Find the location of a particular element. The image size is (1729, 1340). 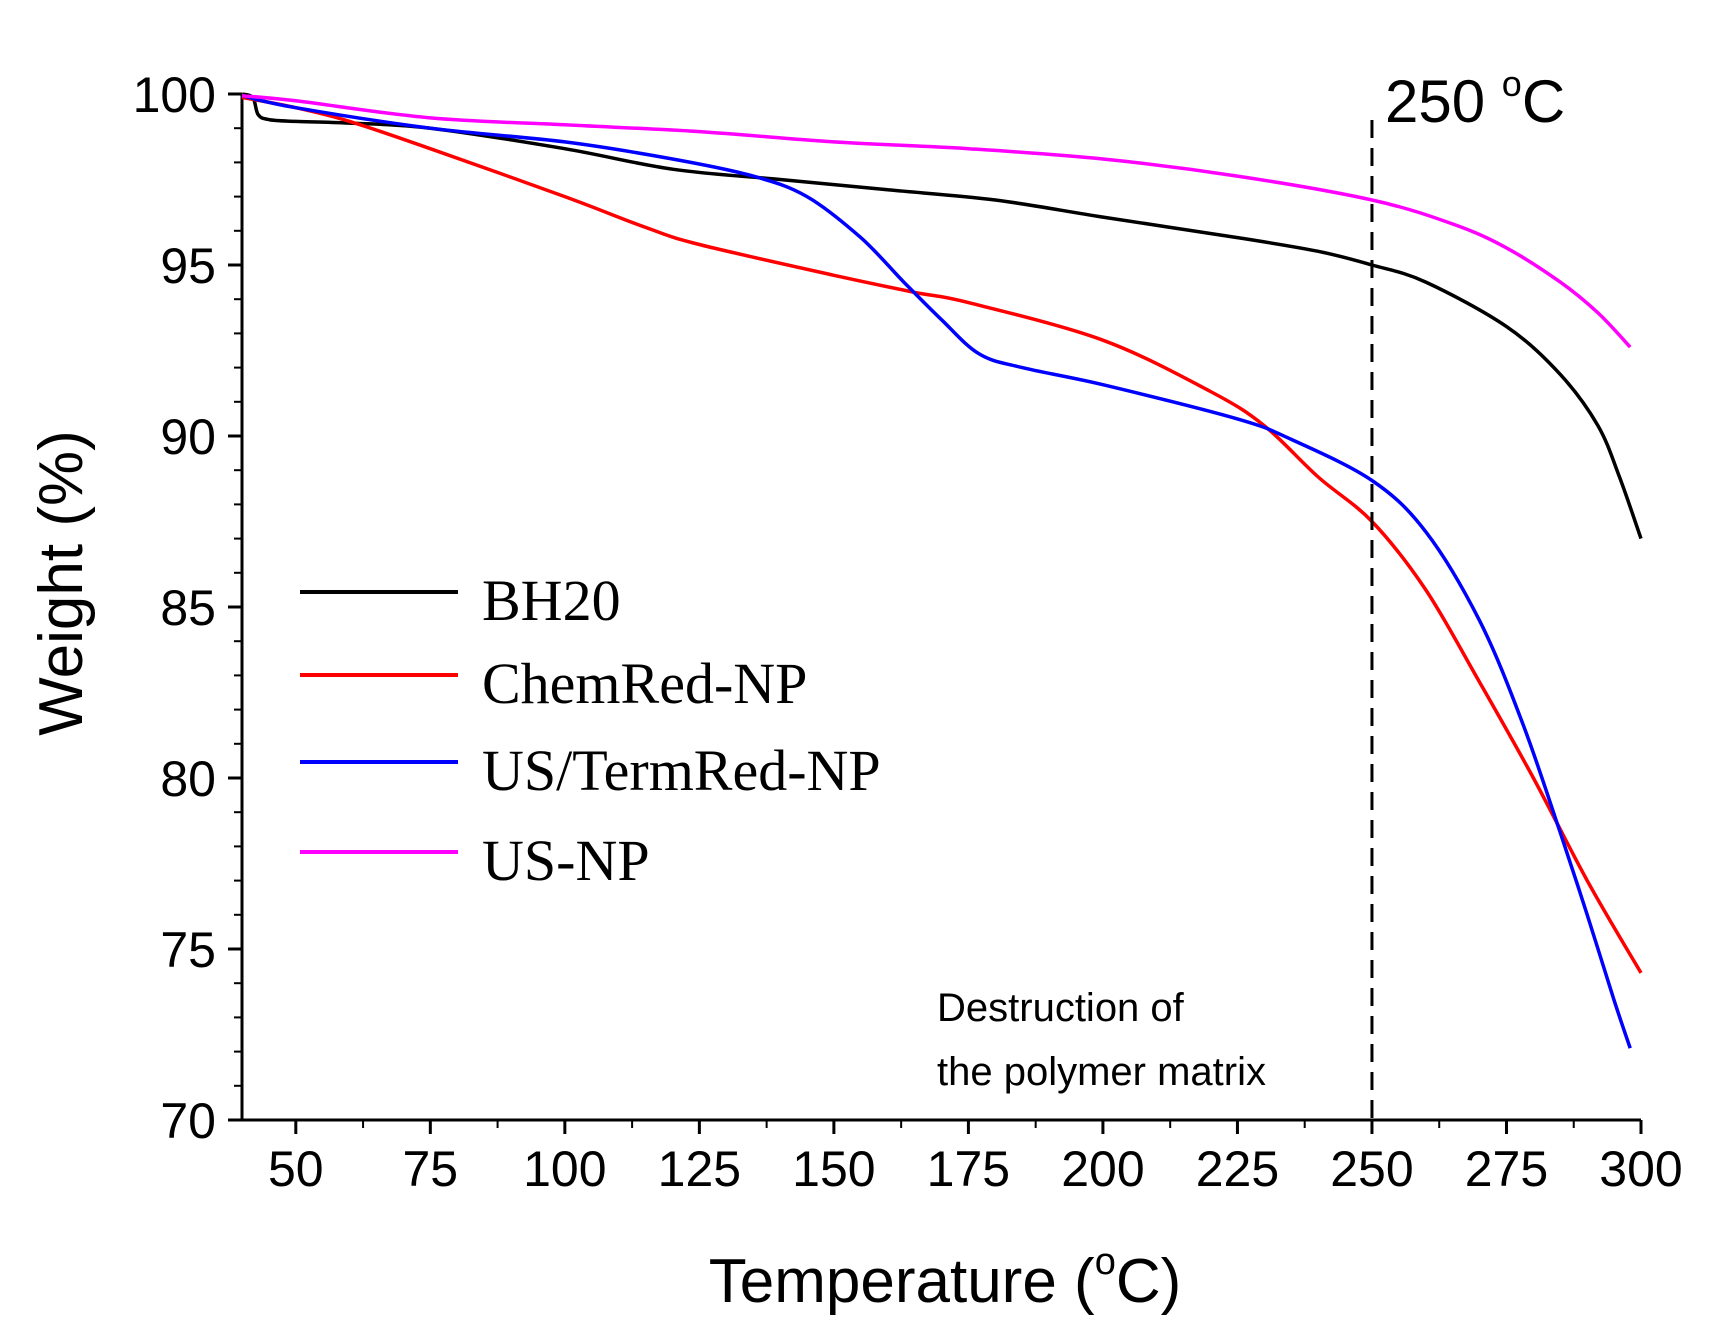

x-tick-label: 50 is located at coordinates (296, 1169).